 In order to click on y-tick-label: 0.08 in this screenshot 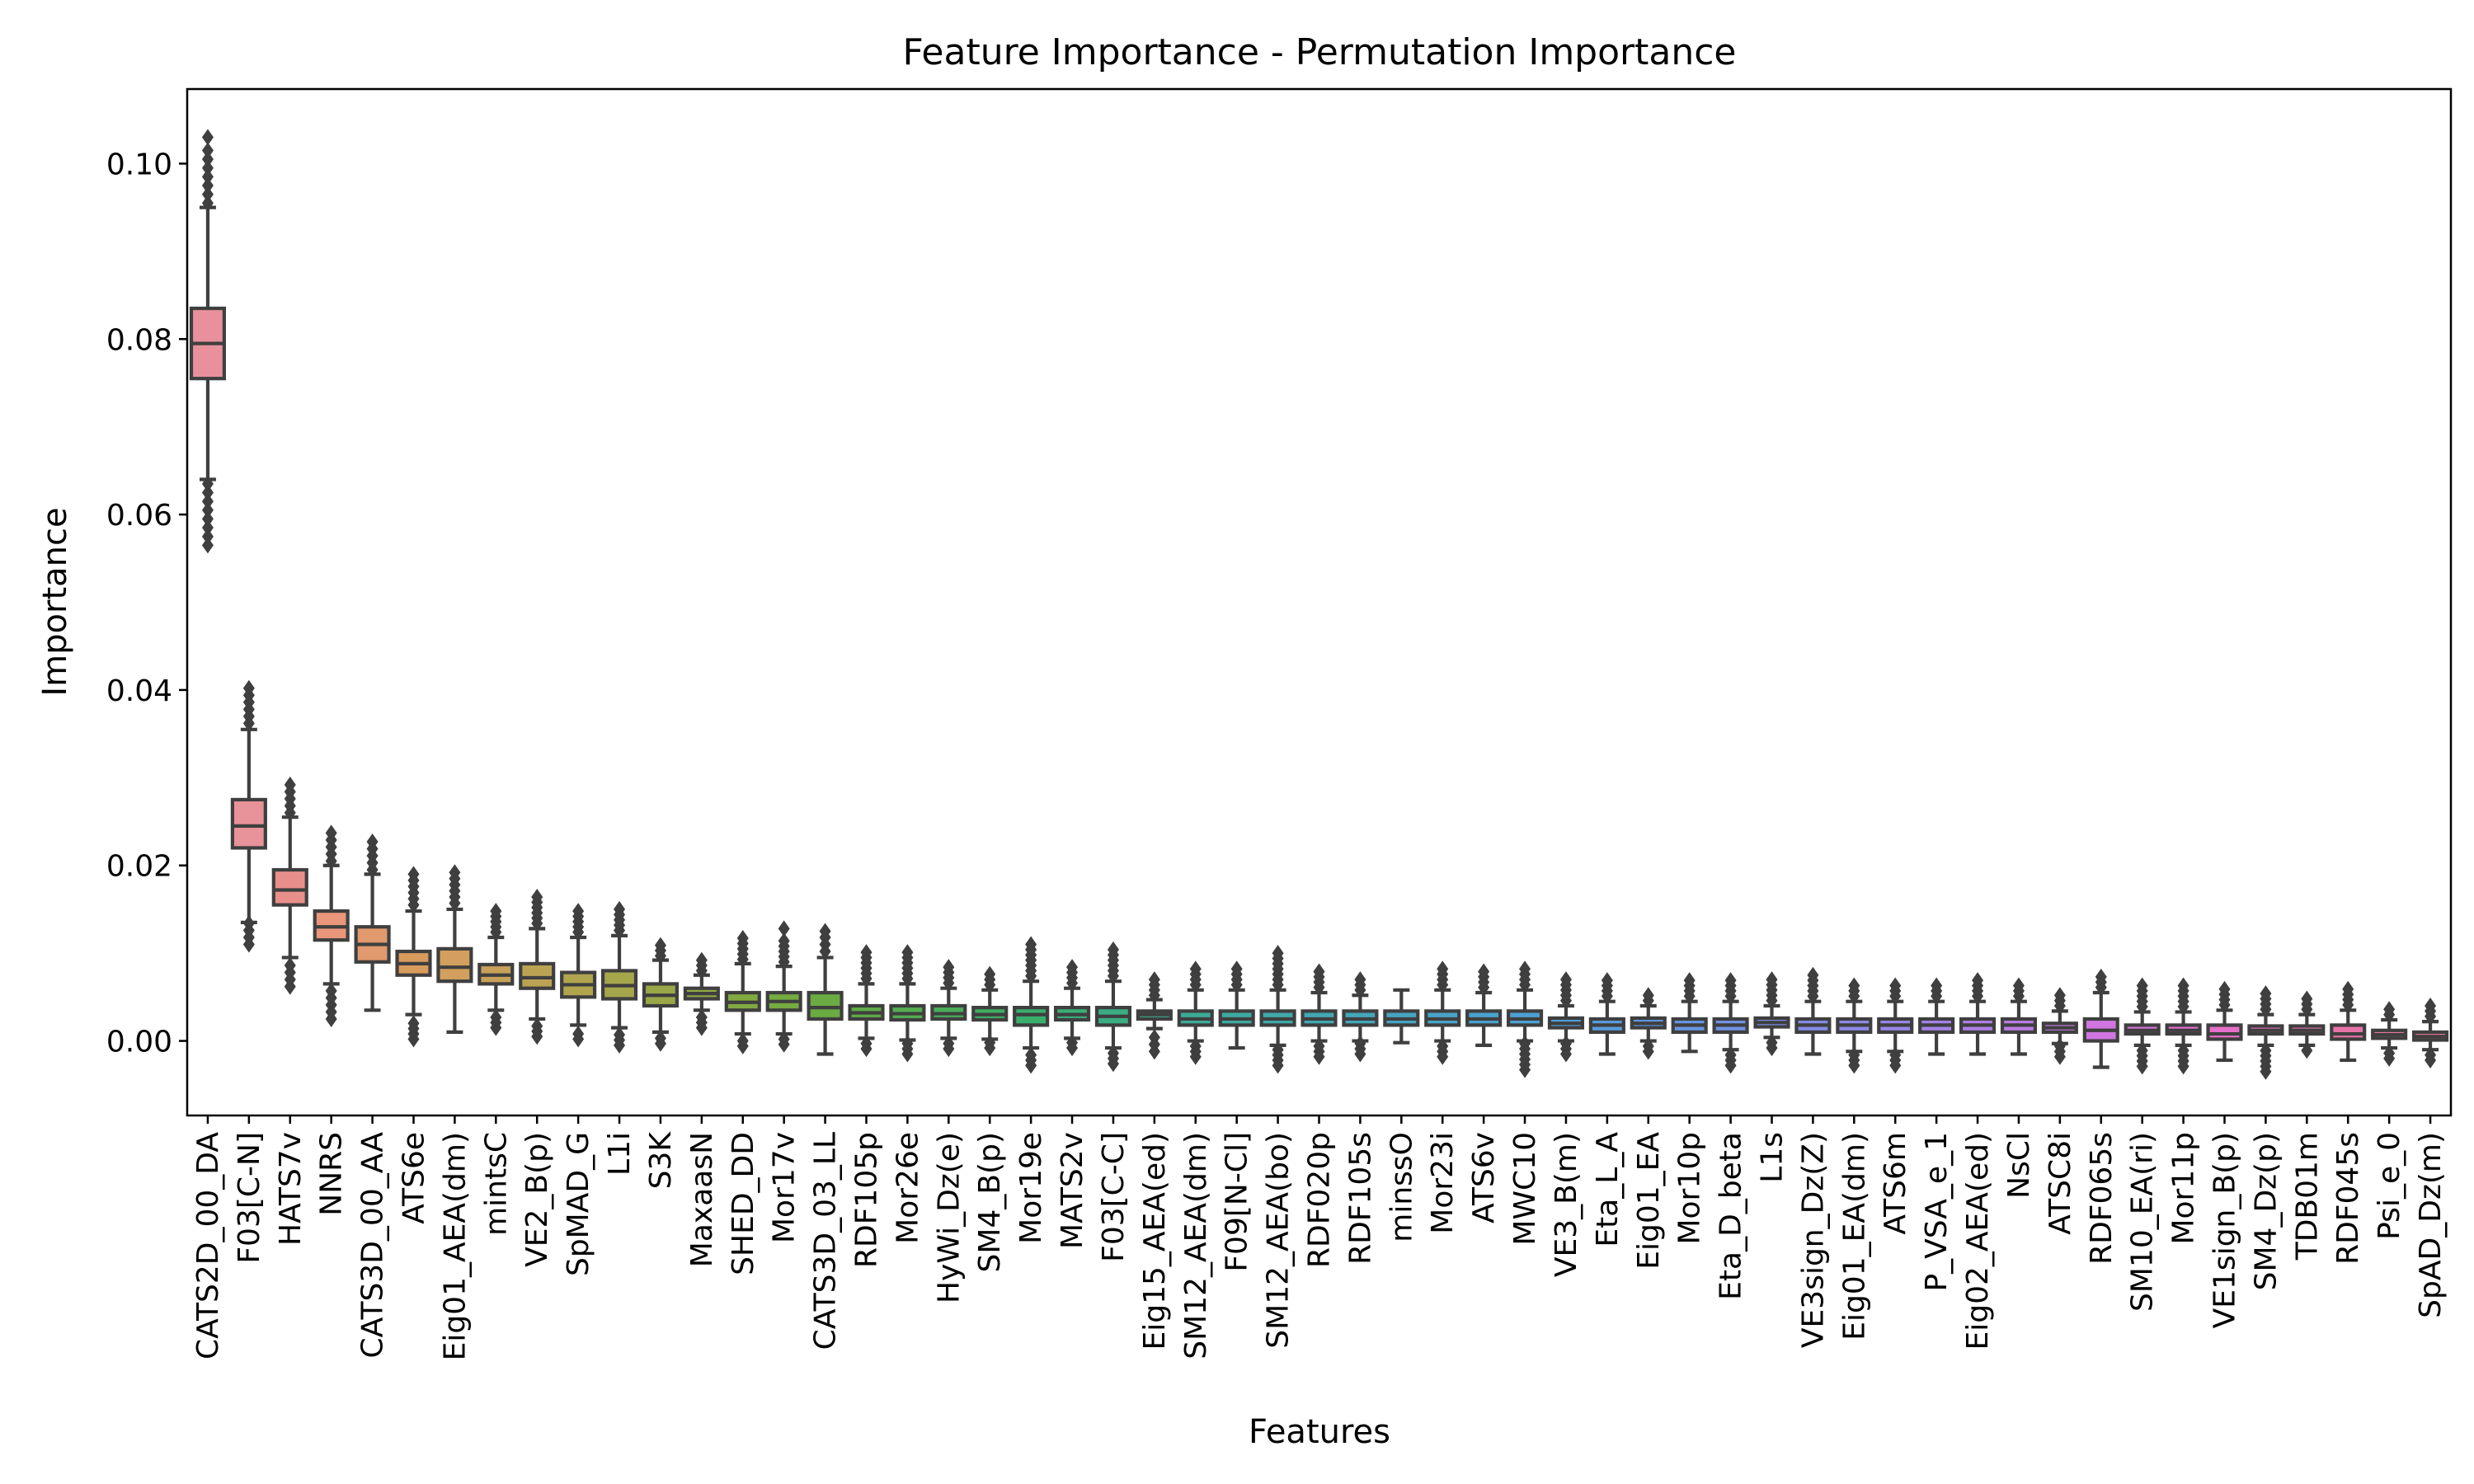, I will do `click(139, 340)`.